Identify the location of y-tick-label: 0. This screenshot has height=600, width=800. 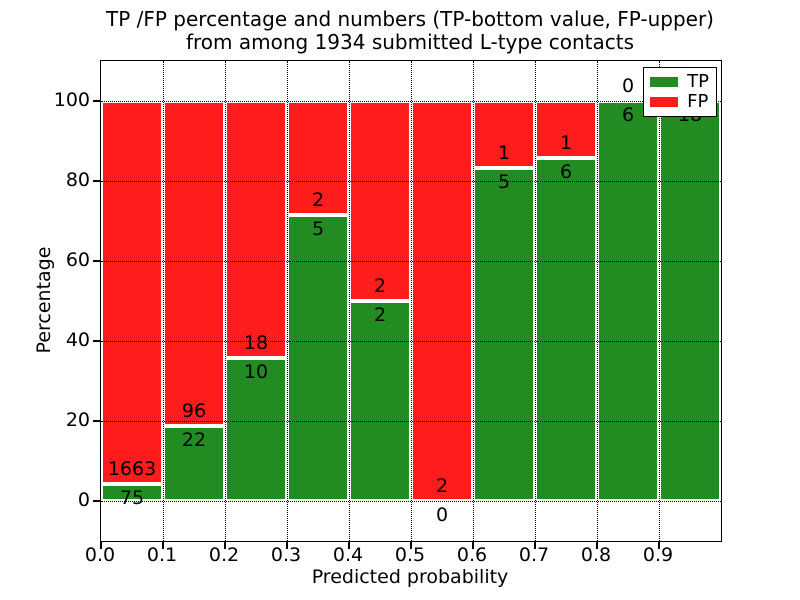
(83, 500).